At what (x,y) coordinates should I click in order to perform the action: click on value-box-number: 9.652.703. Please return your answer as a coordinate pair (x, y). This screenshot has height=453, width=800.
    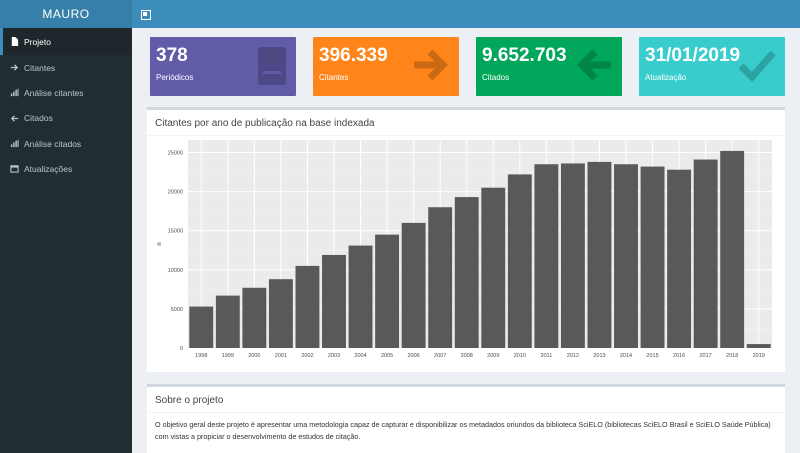
    Looking at the image, I should click on (524, 55).